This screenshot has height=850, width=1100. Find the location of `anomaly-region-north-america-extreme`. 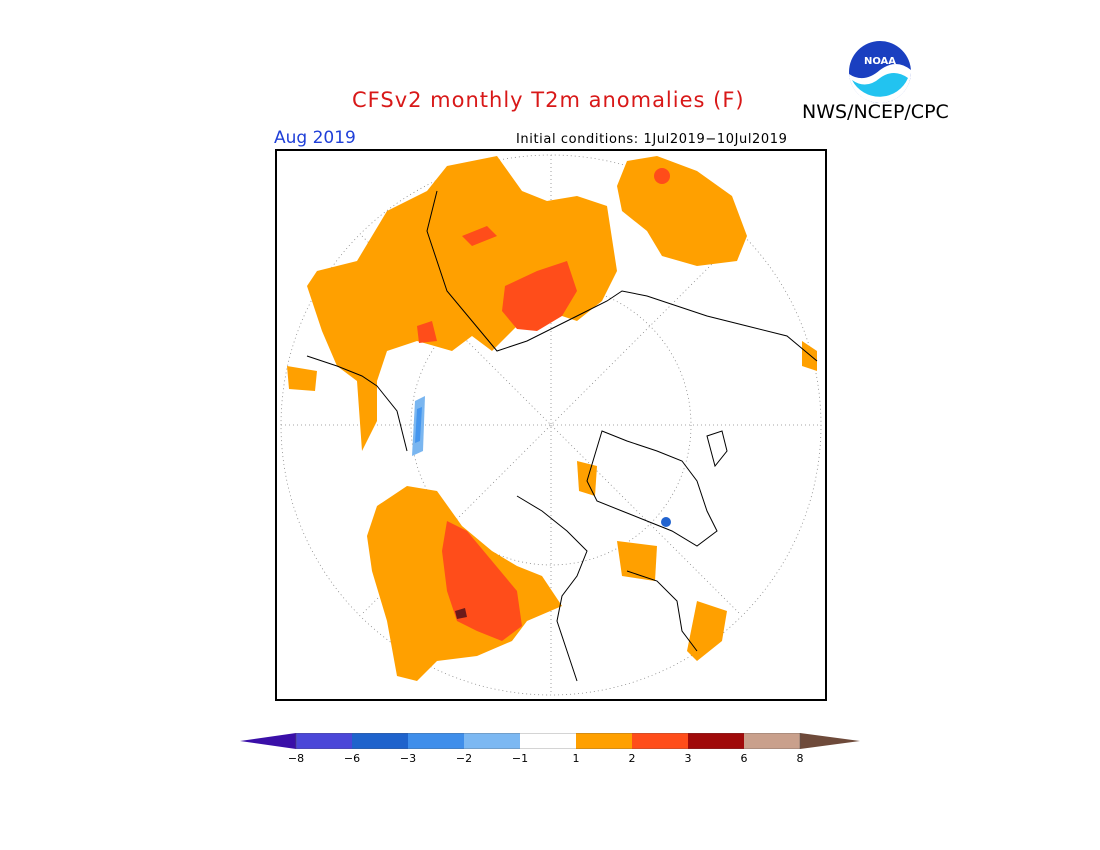

anomaly-region-north-america-extreme is located at coordinates (461, 613).